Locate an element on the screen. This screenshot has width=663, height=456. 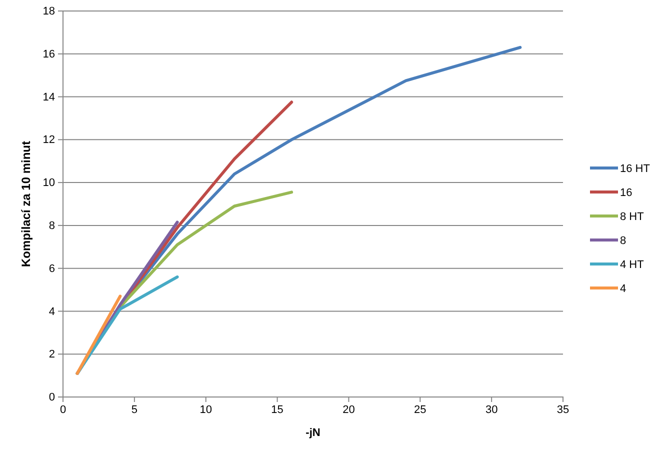
legend-label: 4 is located at coordinates (623, 289).